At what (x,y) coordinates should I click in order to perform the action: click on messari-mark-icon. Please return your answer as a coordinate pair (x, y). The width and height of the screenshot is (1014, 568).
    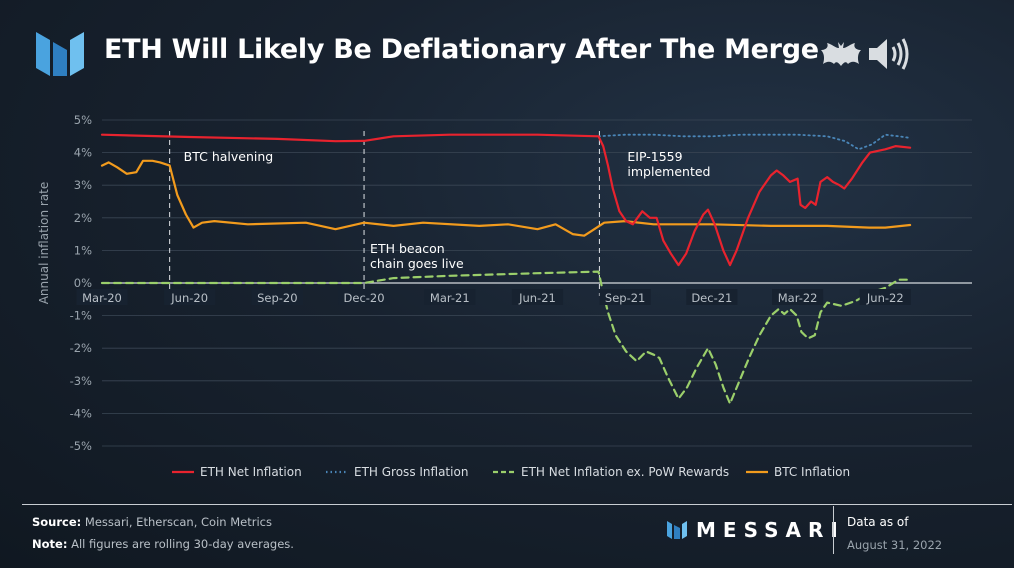
    Looking at the image, I should click on (677, 530).